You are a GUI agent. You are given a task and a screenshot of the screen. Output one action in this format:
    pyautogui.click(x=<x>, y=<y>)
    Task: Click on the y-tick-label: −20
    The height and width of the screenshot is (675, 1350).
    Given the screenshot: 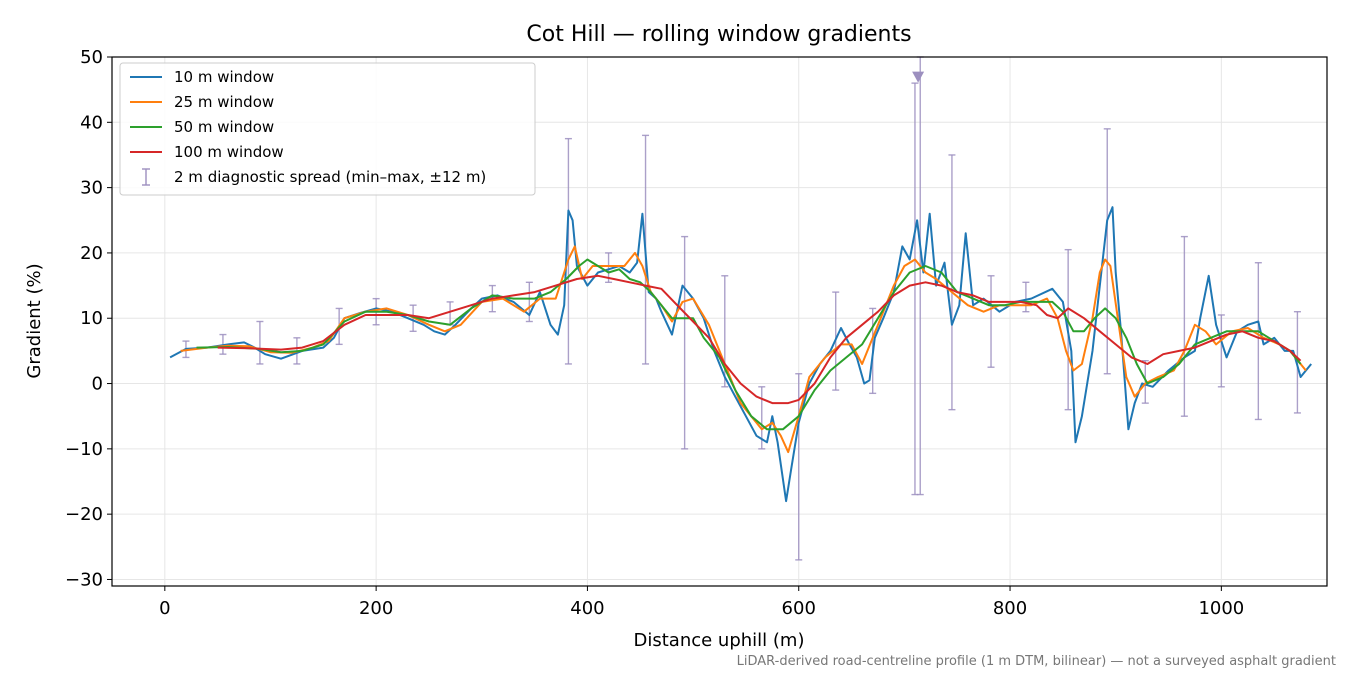 What is the action you would take?
    pyautogui.click(x=84, y=514)
    